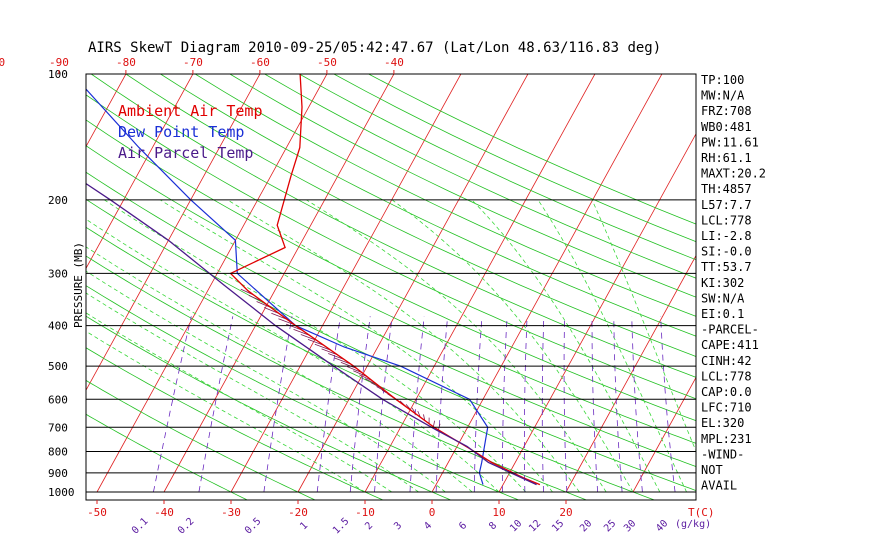  I want to click on index-item: PW:11.61, so click(730, 142).